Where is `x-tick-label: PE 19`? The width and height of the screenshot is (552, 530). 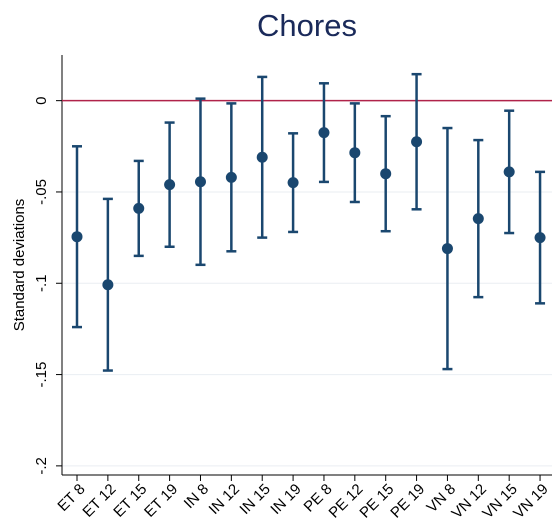
x-tick-label: PE 19 is located at coordinates (407, 501).